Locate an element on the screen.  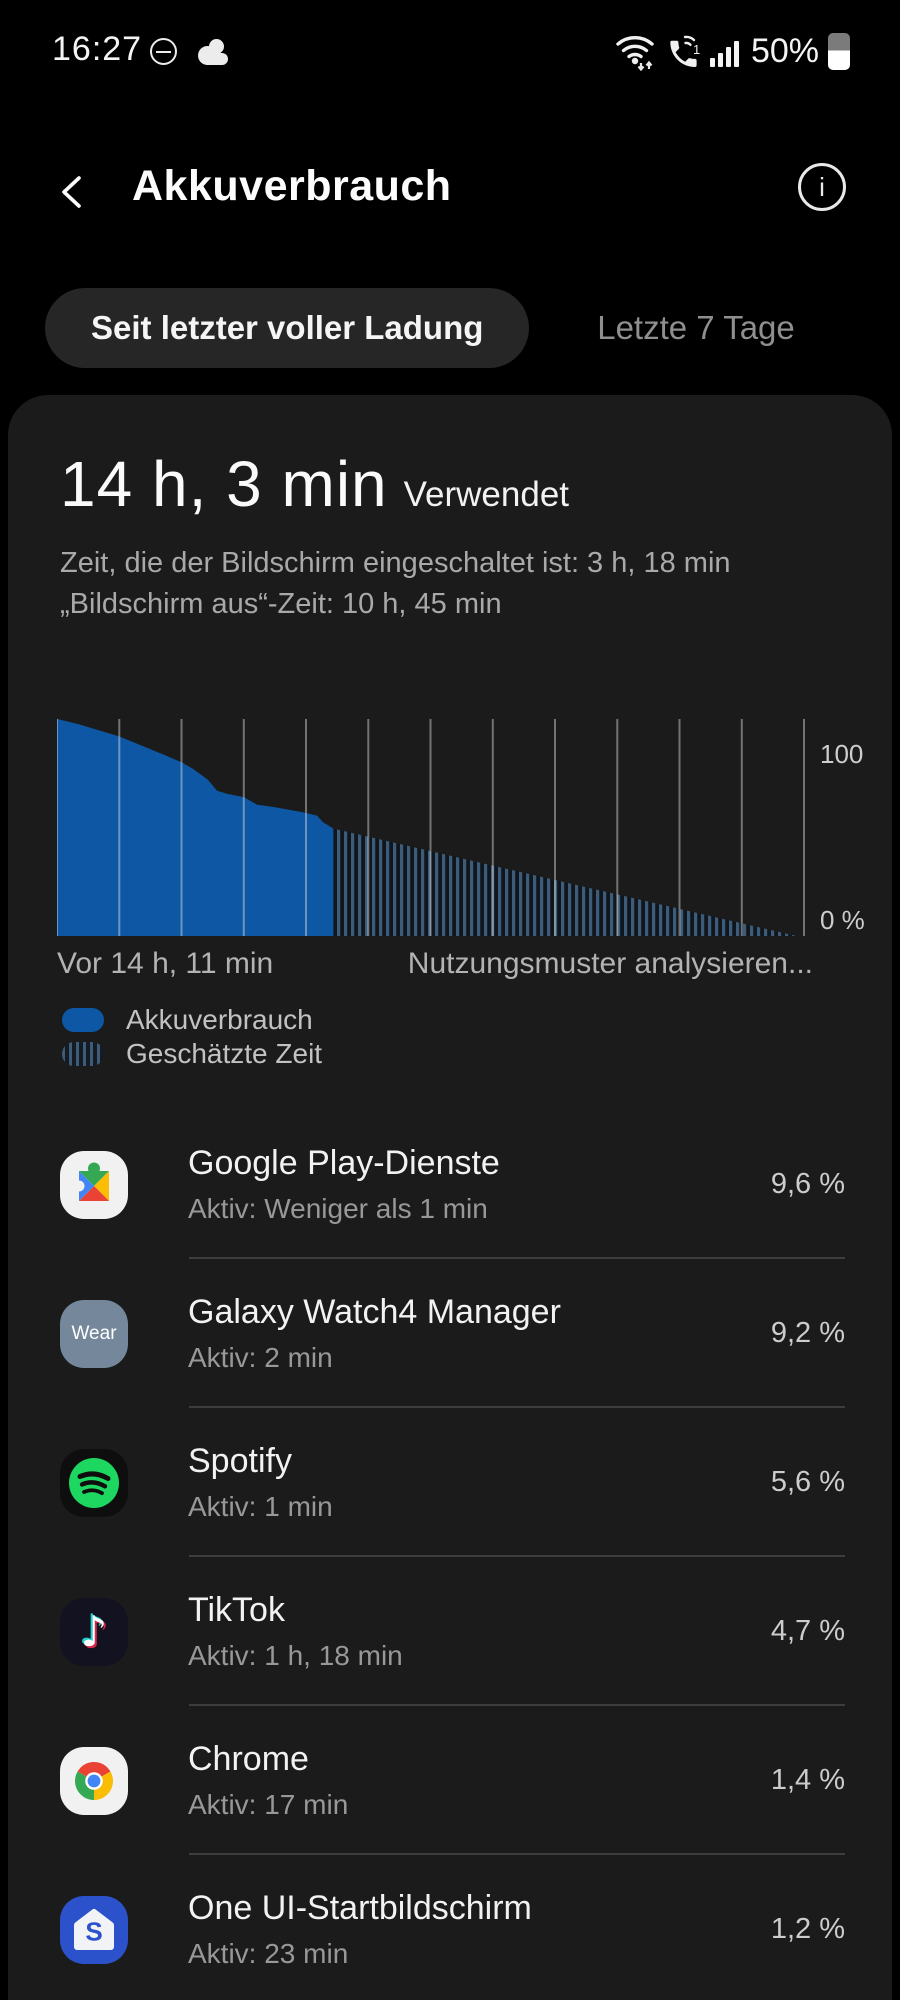
legend-item-usage: Akkuverbrauch is located at coordinates (192, 1020).